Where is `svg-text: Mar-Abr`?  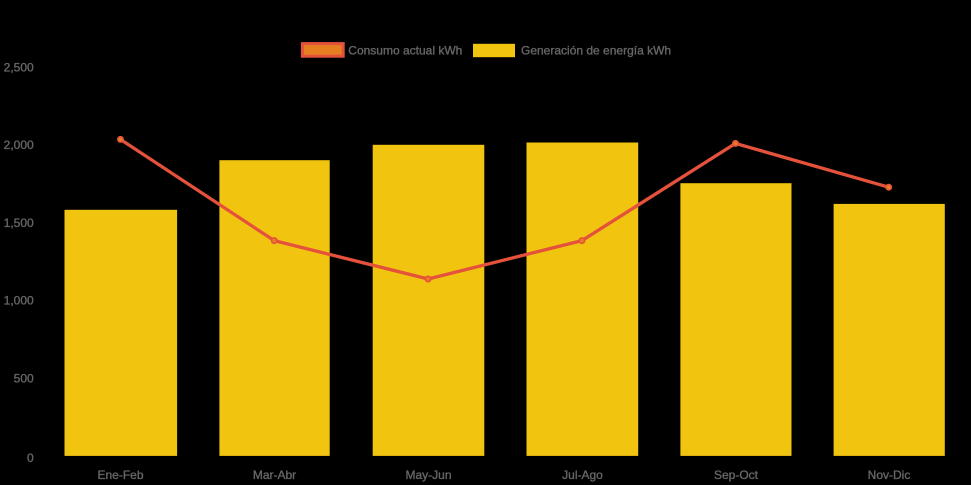 svg-text: Mar-Abr is located at coordinates (274, 475).